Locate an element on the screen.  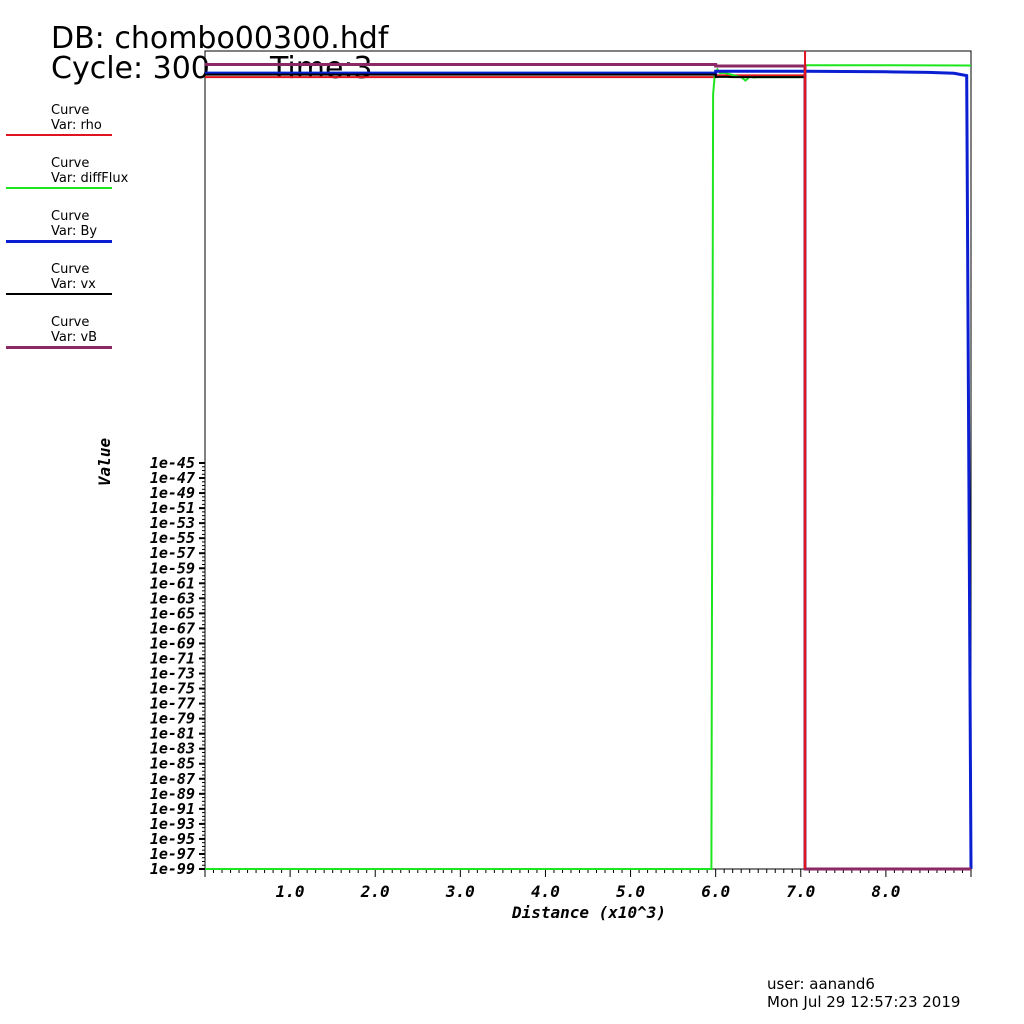
y-tick-label: 1e-69 is located at coordinates (172, 643).